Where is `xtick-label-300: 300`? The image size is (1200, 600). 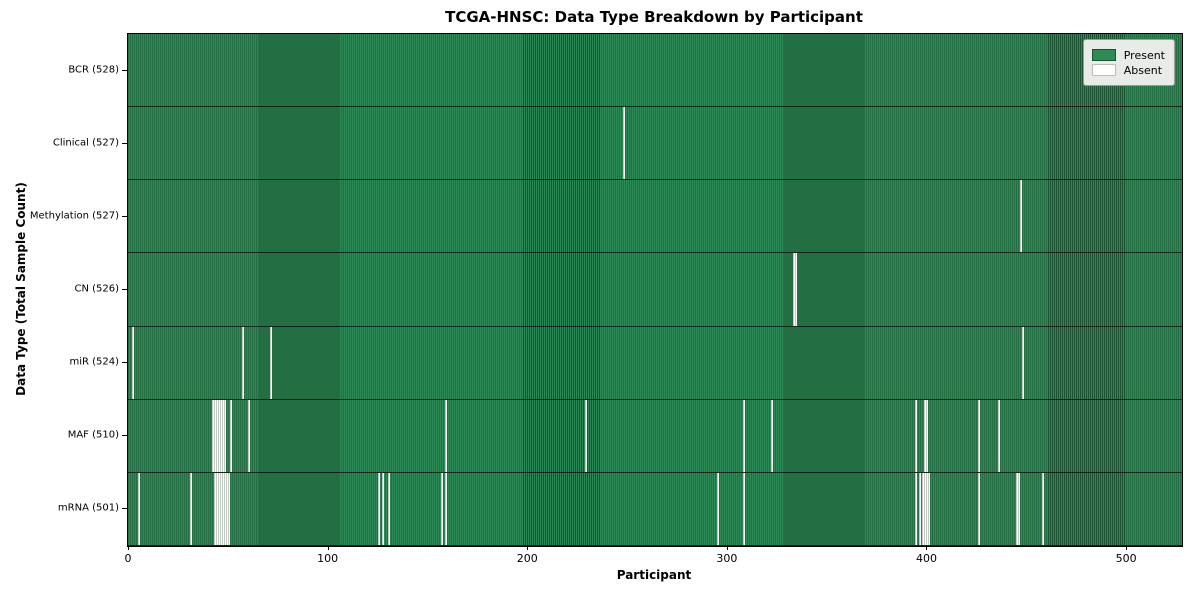 xtick-label-300: 300 is located at coordinates (727, 558).